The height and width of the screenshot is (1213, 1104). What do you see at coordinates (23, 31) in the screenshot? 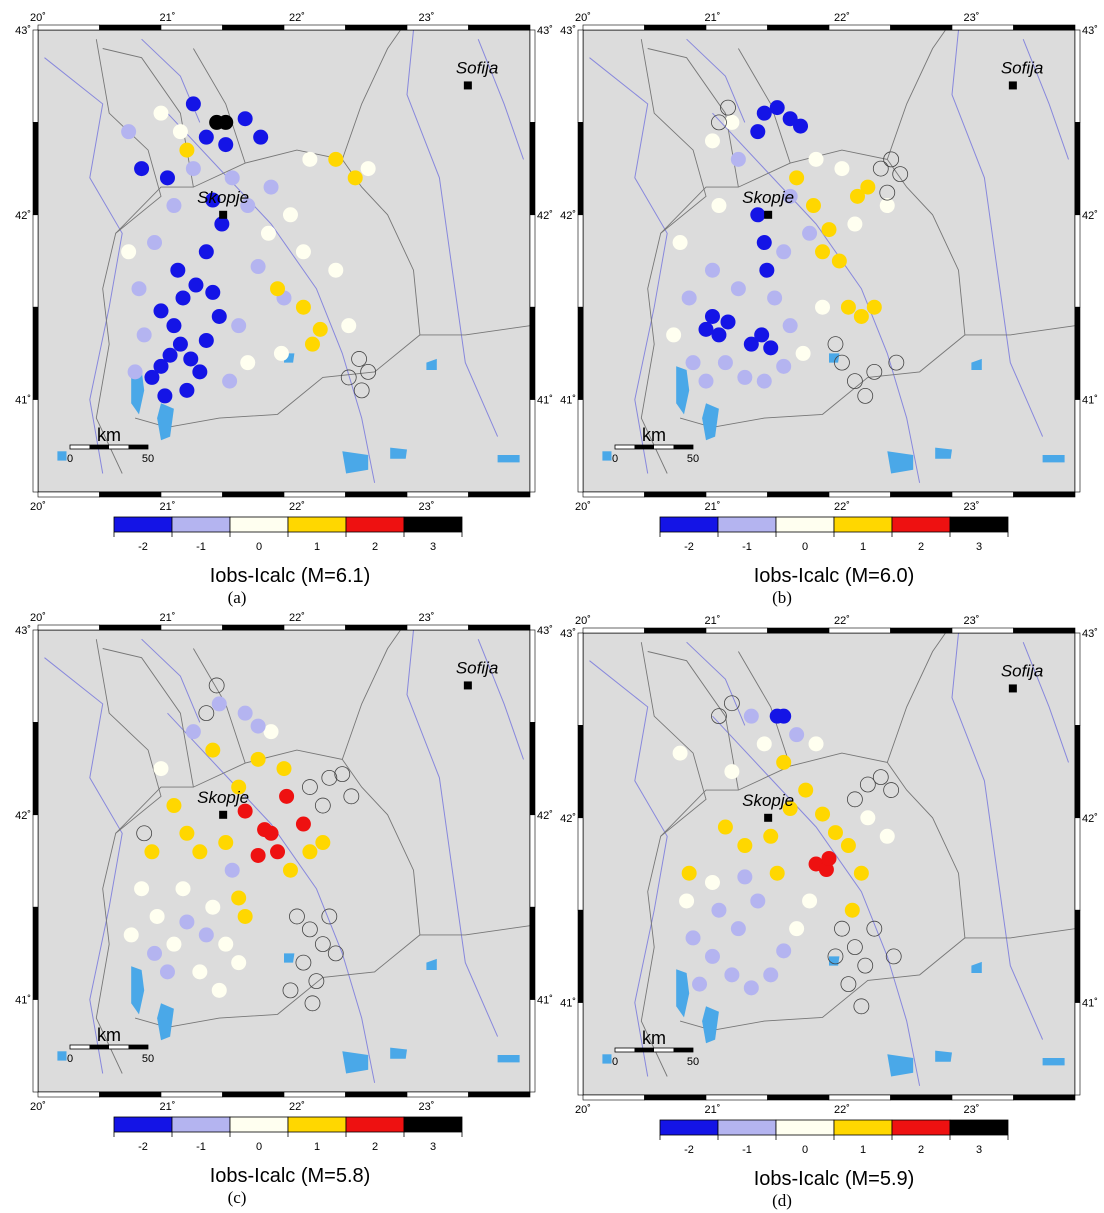
I see `lat-tick-label: 43˚` at bounding box center [23, 31].